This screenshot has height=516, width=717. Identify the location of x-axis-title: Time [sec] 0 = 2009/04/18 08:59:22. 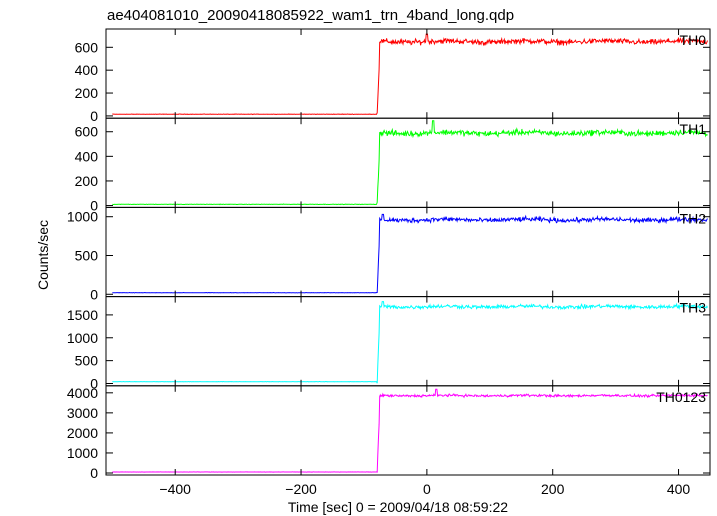
(398, 507).